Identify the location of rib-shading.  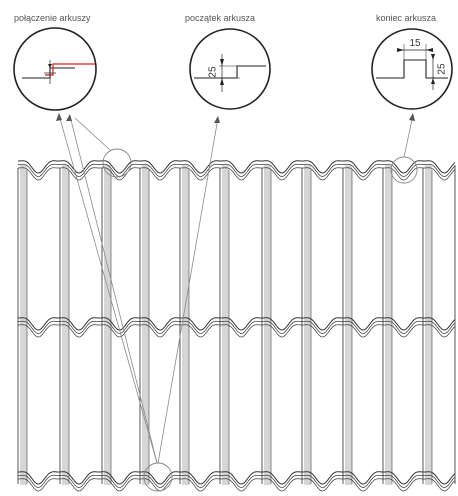
(107, 325).